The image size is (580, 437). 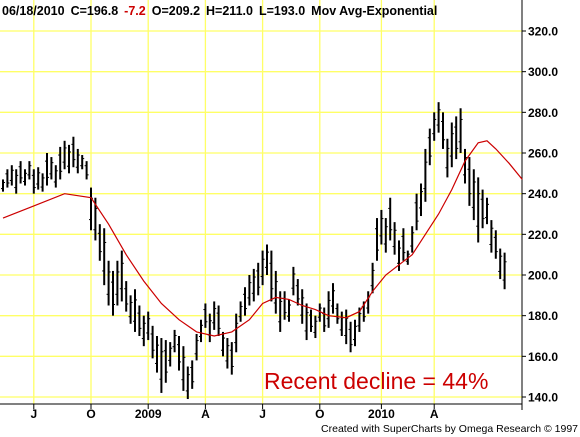 What do you see at coordinates (543, 154) in the screenshot?
I see `y-tick-label: 260.0` at bounding box center [543, 154].